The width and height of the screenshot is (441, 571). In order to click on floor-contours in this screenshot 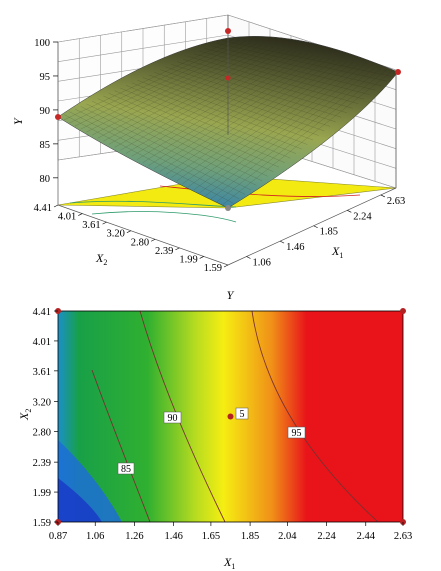, I will do `click(215, 204)`.